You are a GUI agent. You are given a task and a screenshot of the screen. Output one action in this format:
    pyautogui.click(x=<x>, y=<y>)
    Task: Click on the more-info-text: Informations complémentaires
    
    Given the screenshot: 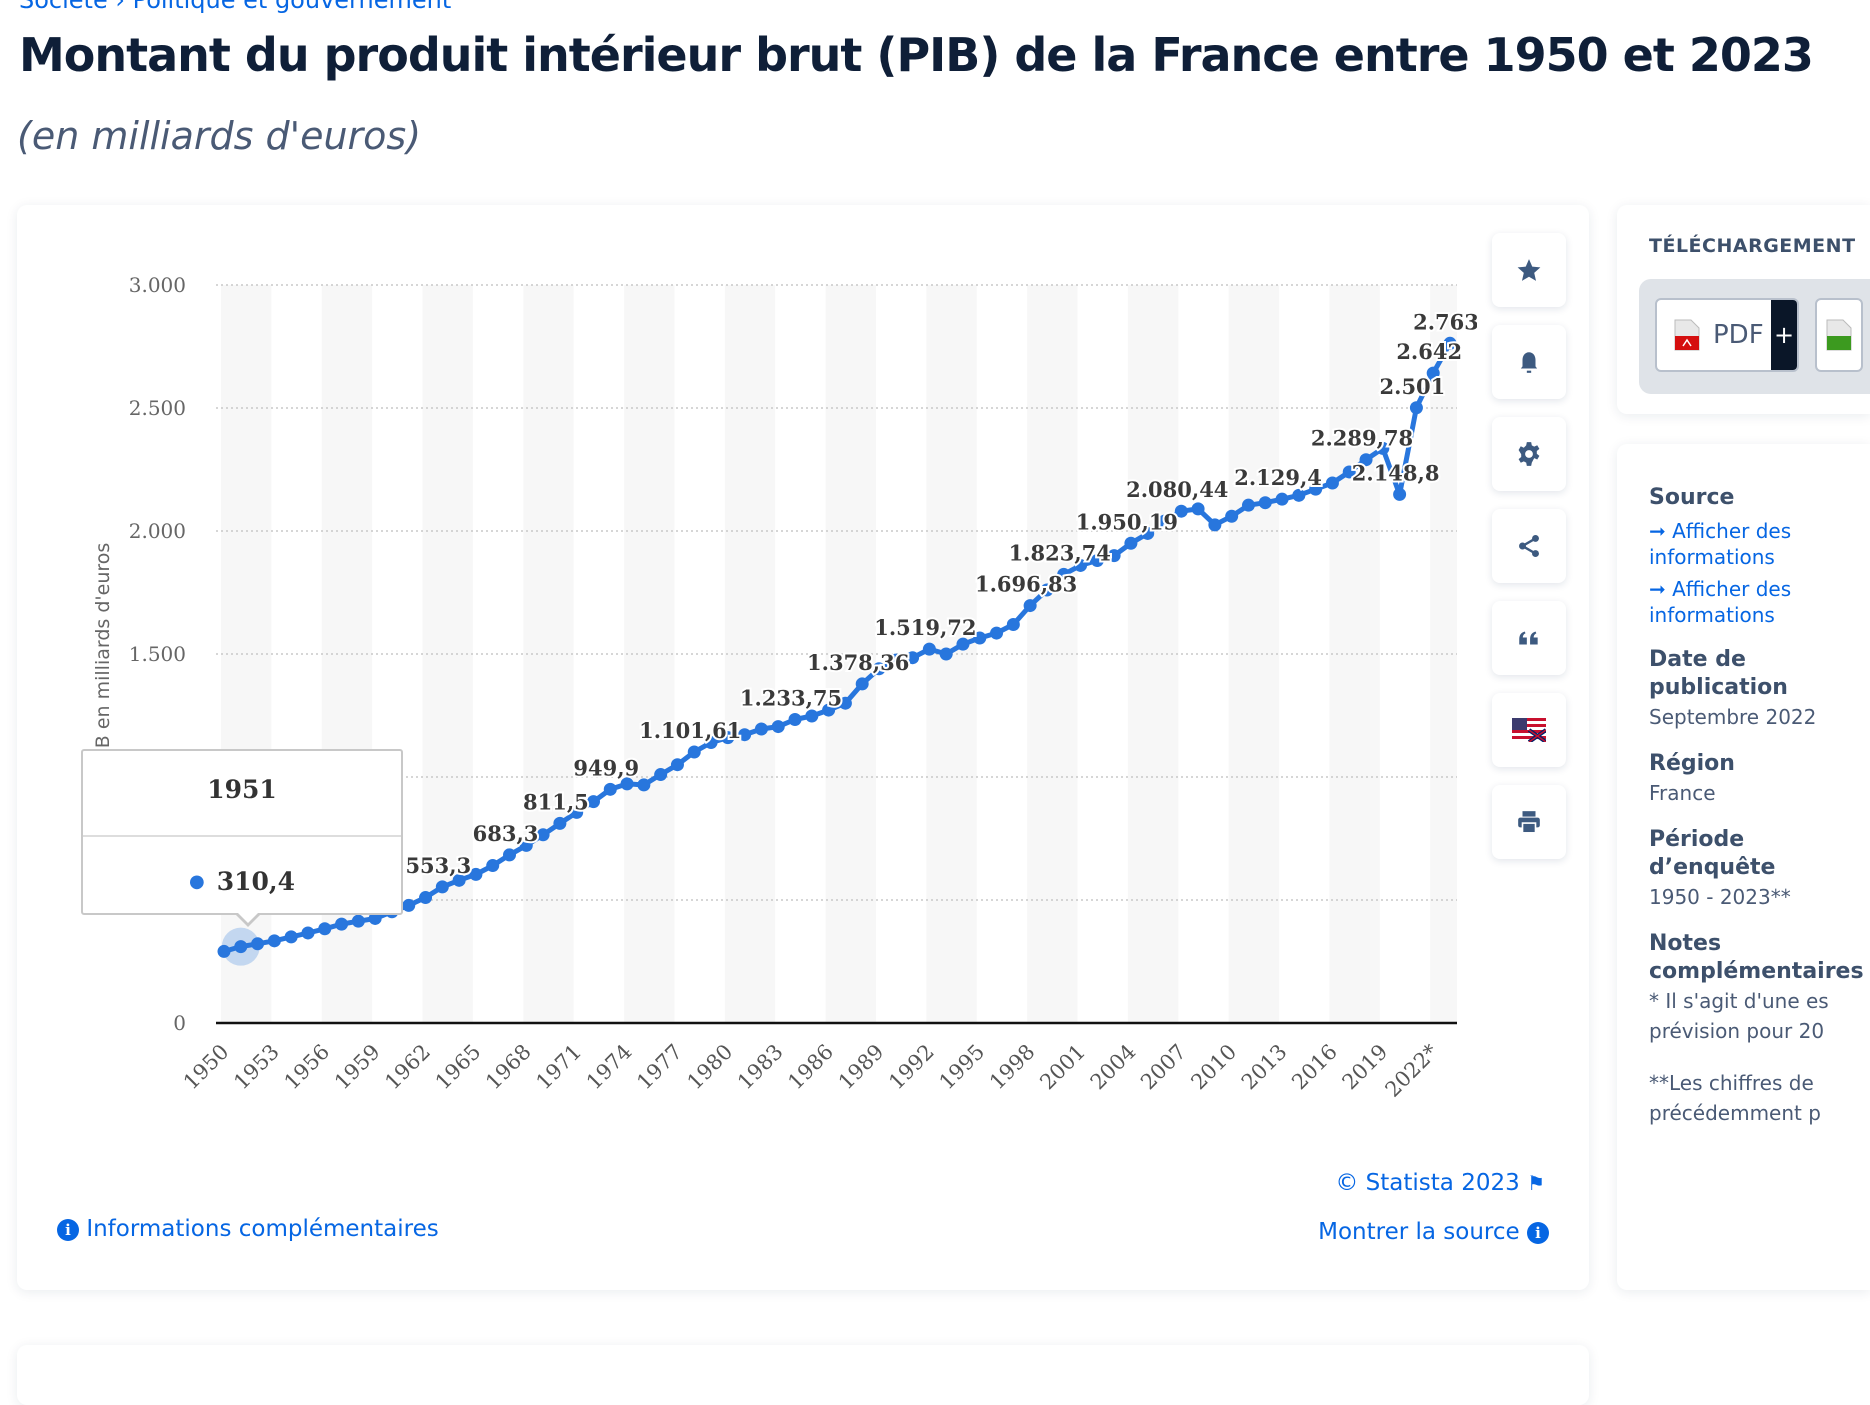 What is the action you would take?
    pyautogui.click(x=262, y=1229)
    